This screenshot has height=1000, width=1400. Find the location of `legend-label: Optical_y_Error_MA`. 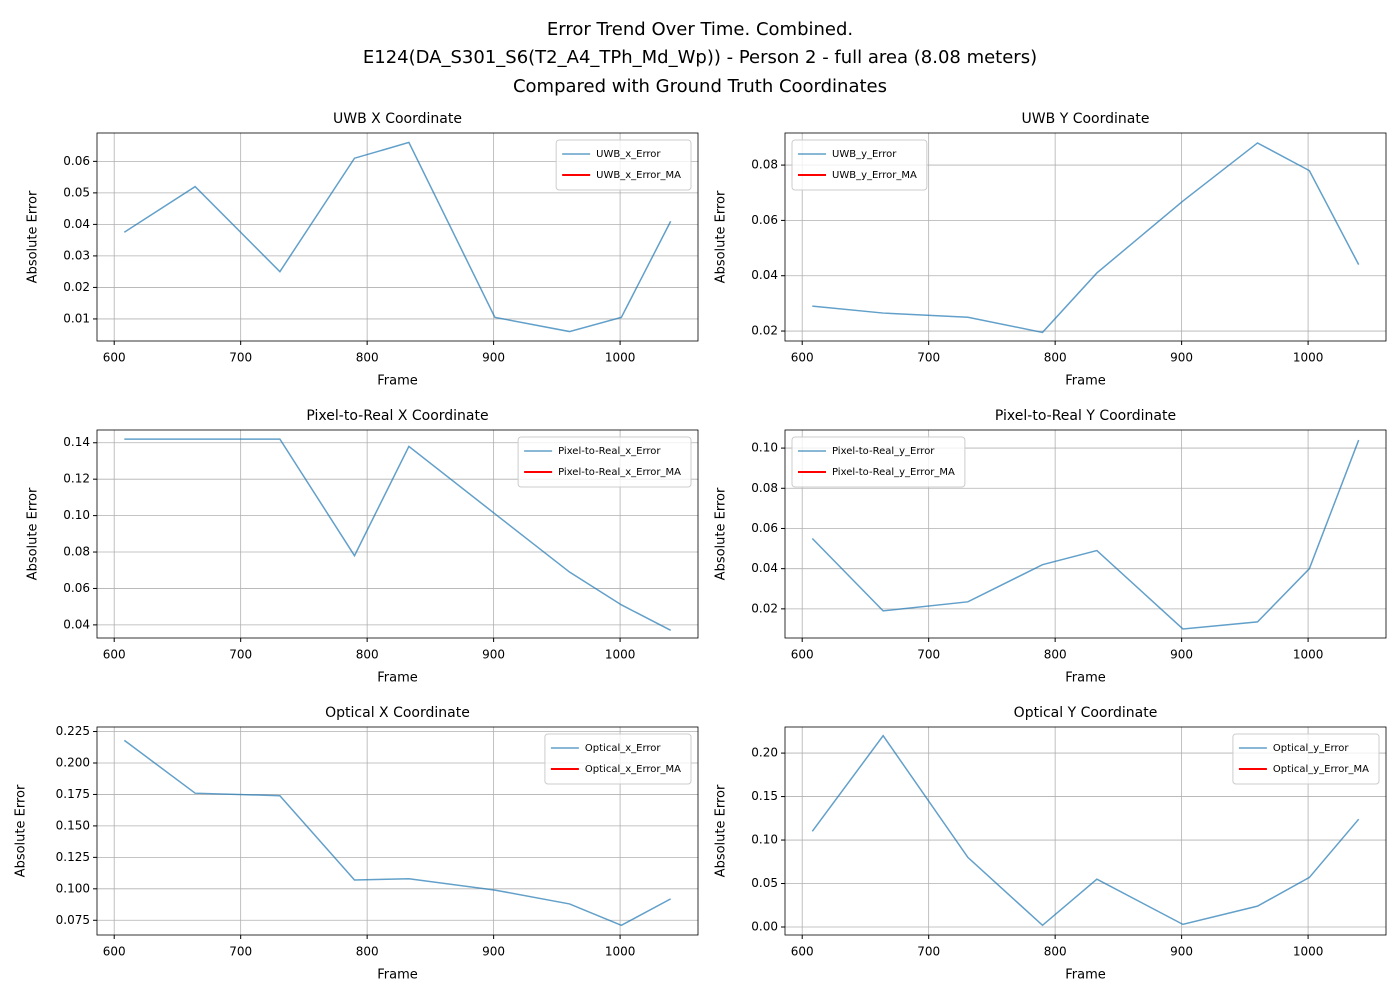

legend-label: Optical_y_Error_MA is located at coordinates (1321, 769).